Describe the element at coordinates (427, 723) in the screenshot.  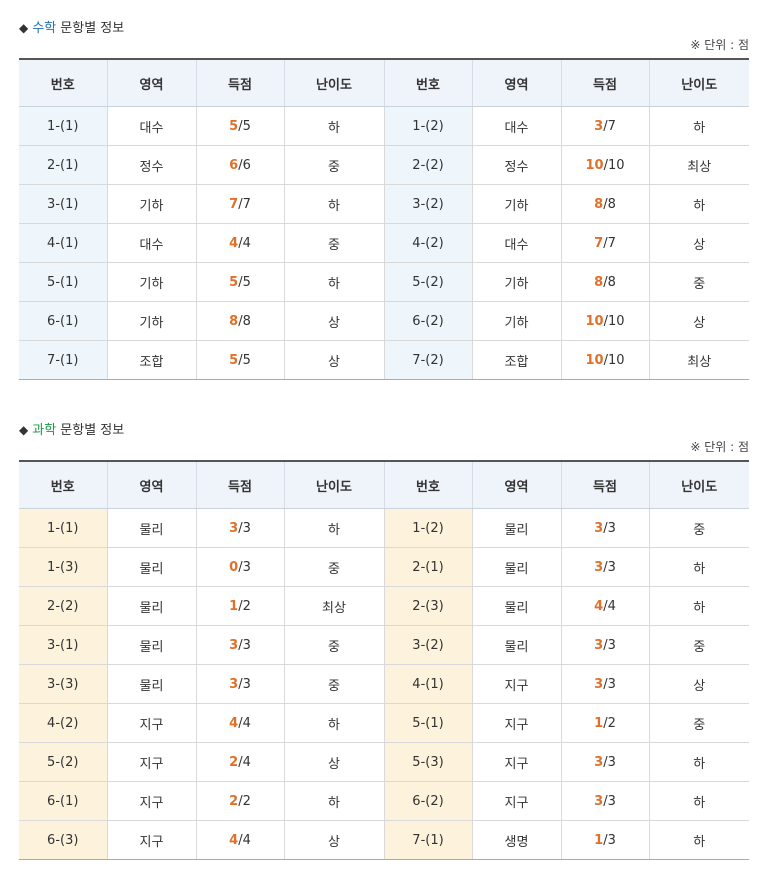
I see `item-number-cell: 5-(1)` at that location.